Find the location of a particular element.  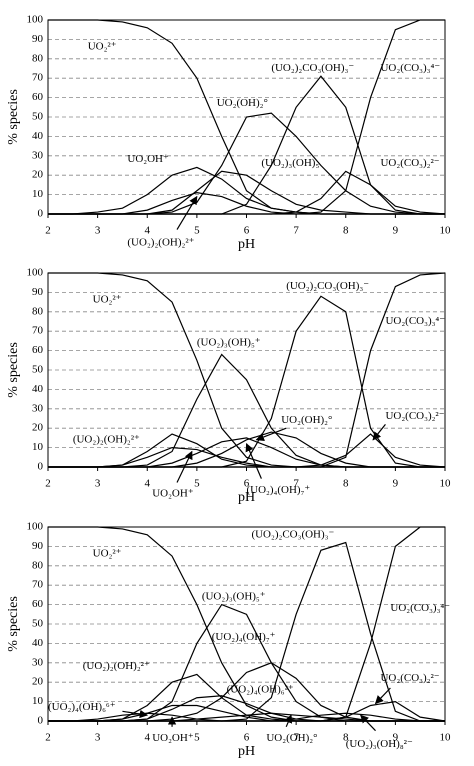

species-label: (UO₂)₄(OH)₆⁶⁺ is located at coordinates (82, 707).